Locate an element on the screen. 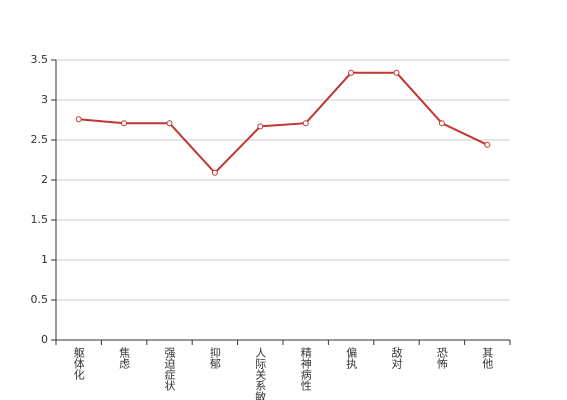 The width and height of the screenshot is (567, 400). y-tick-label: 2 is located at coordinates (44, 179).